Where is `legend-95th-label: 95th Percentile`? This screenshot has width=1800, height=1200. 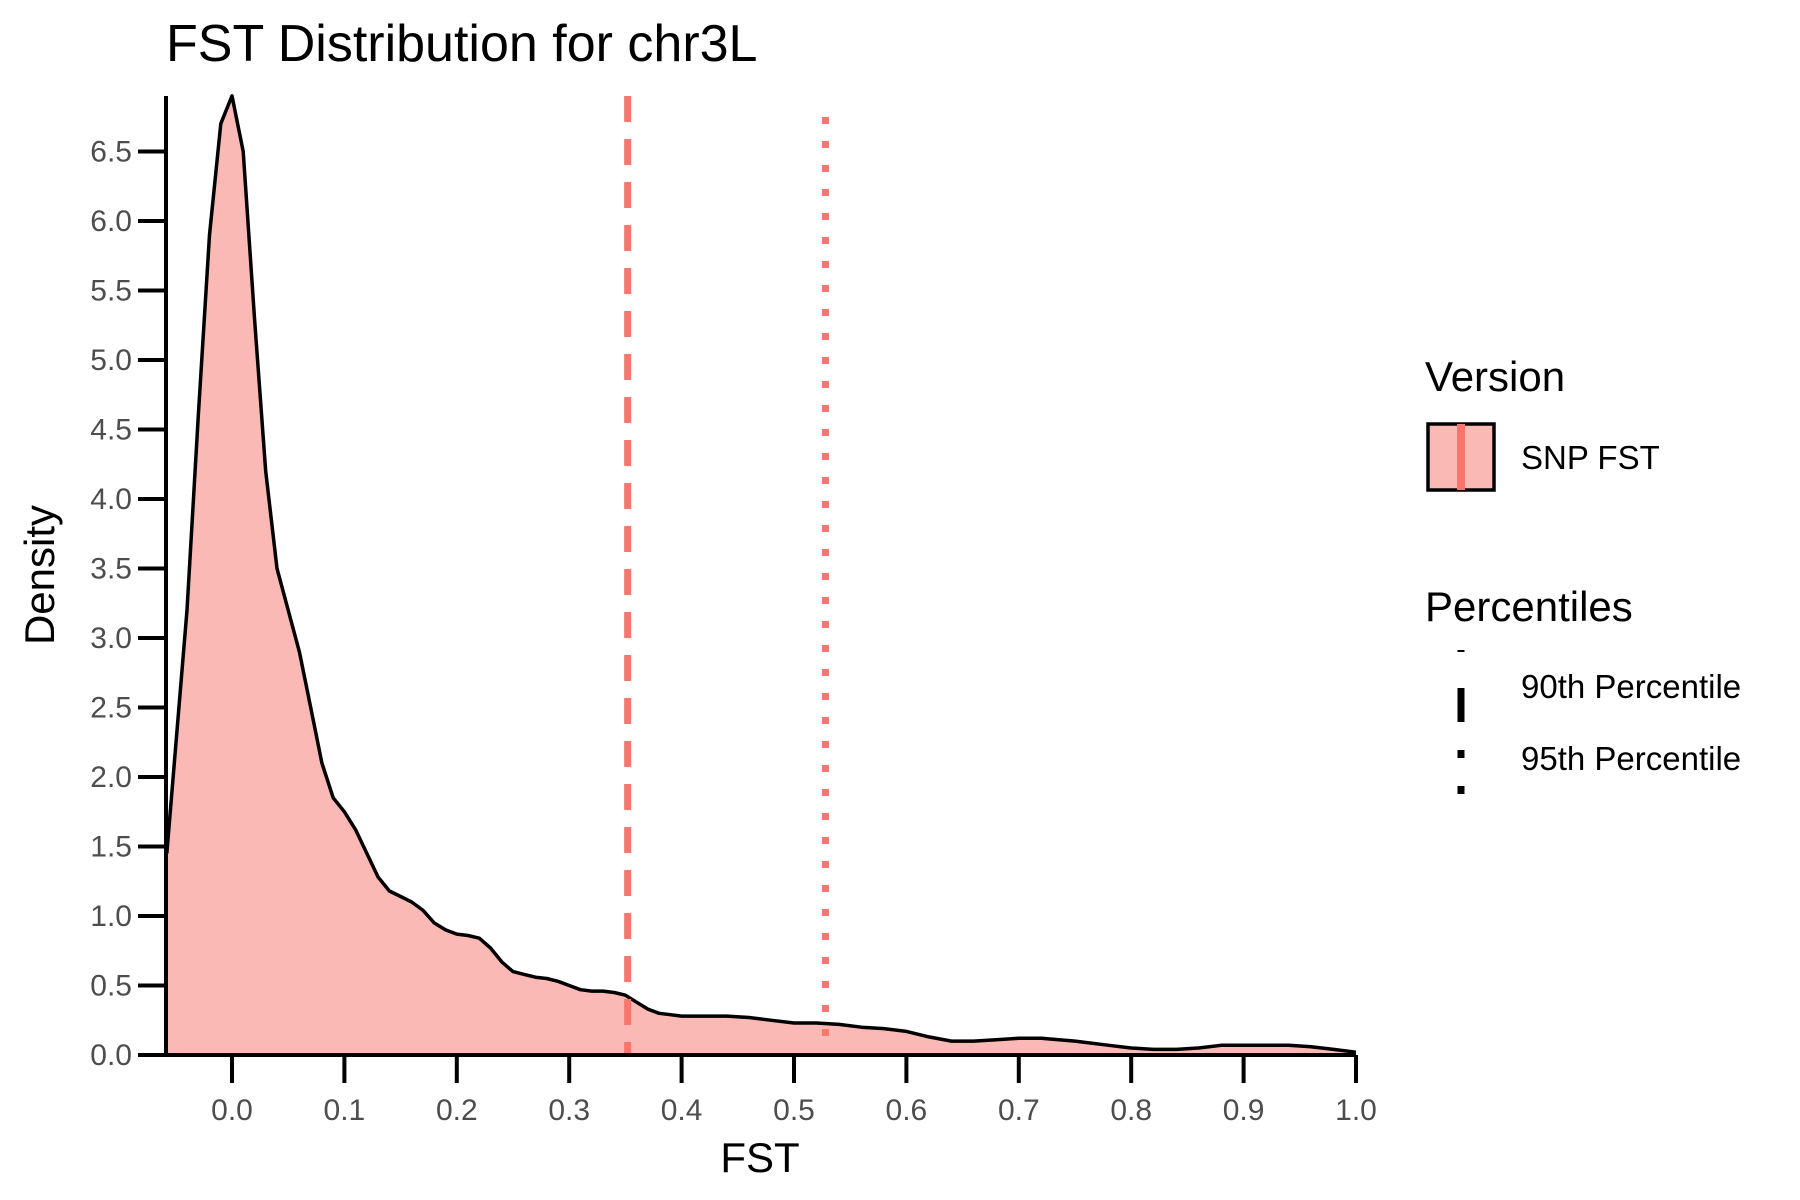 legend-95th-label: 95th Percentile is located at coordinates (1631, 758).